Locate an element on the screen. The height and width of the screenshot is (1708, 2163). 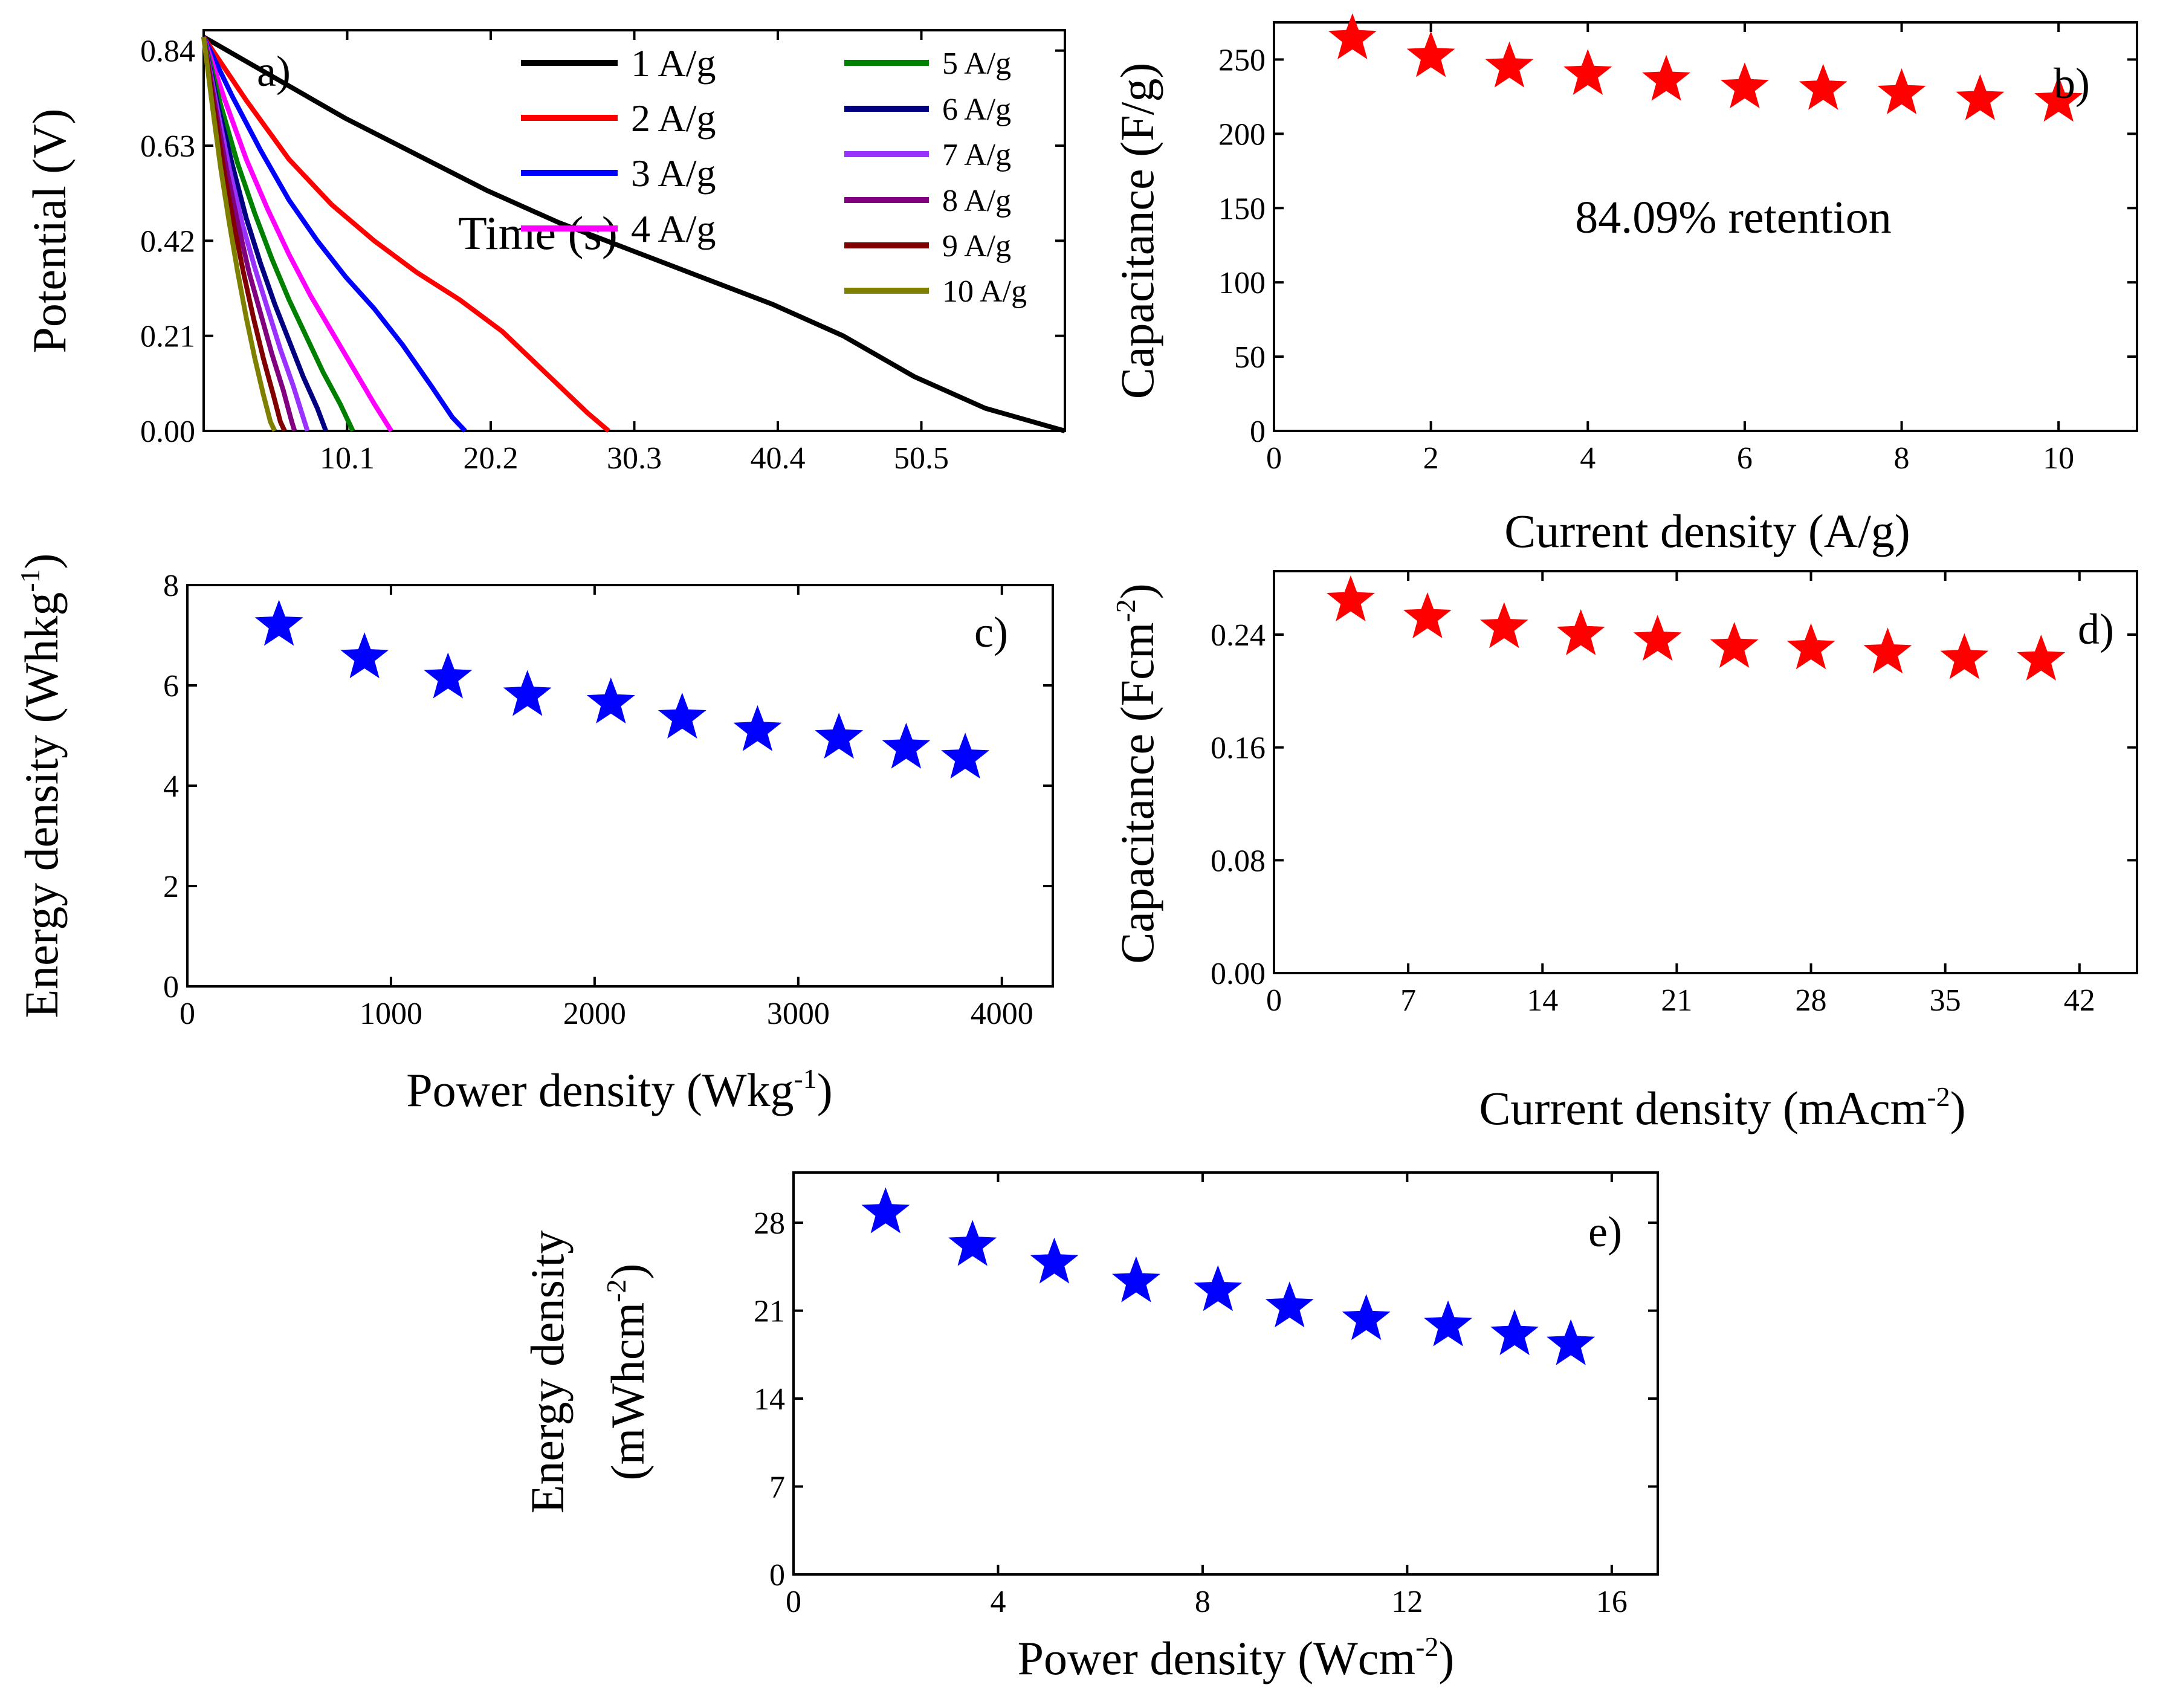
x-tick-label: 12 is located at coordinates (1407, 1602).